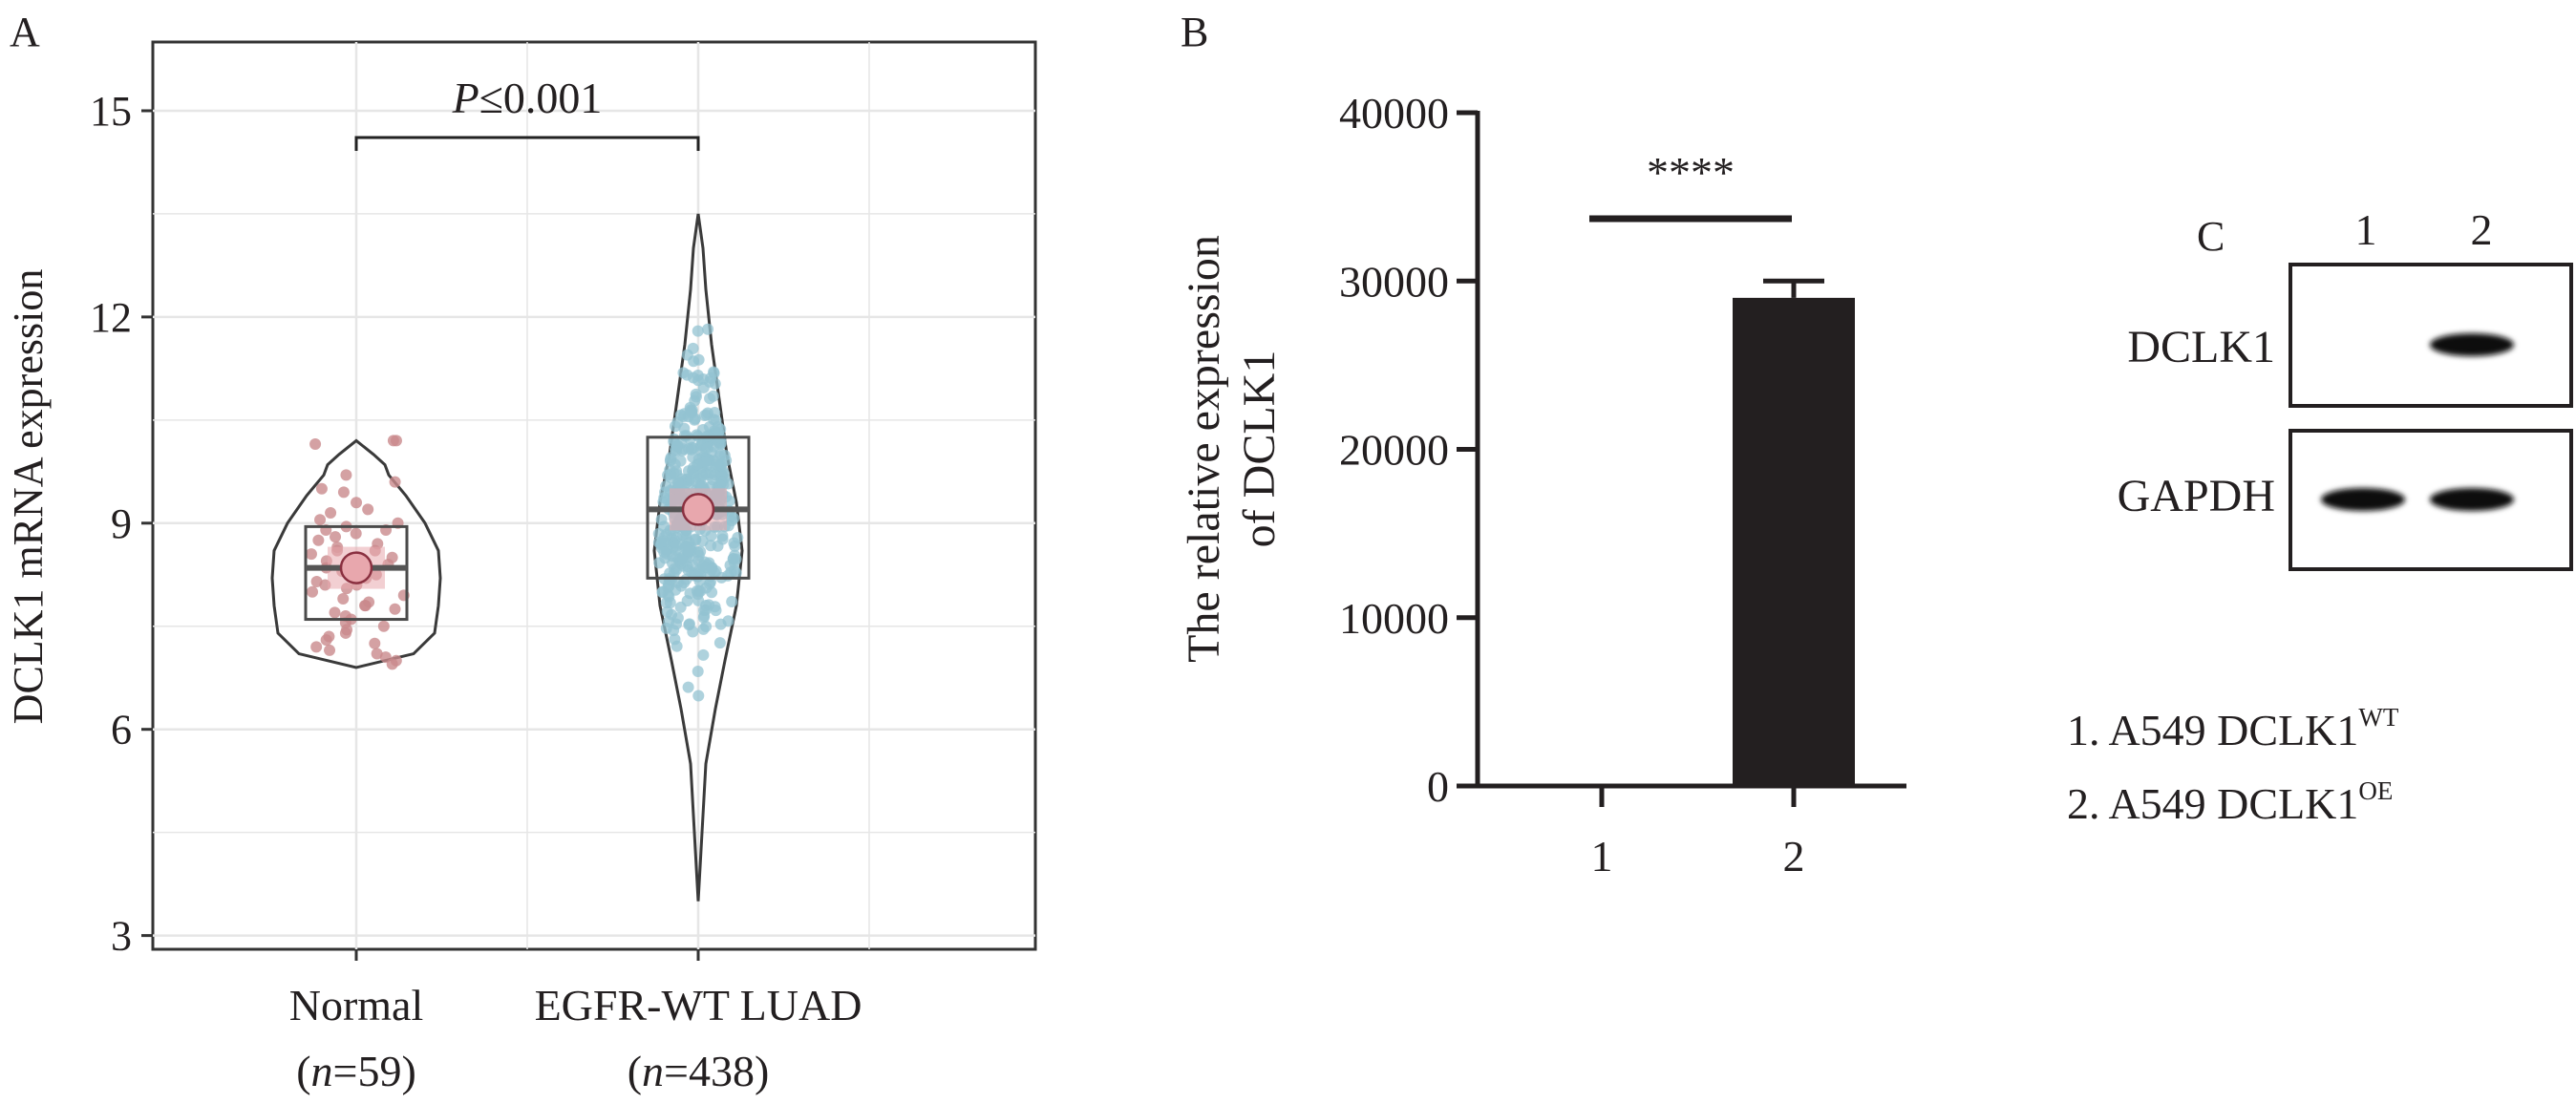 This screenshot has height=1104, width=2576. I want to click on blot-legend-1: 1. A549 DCLK1WT, so click(2233, 728).